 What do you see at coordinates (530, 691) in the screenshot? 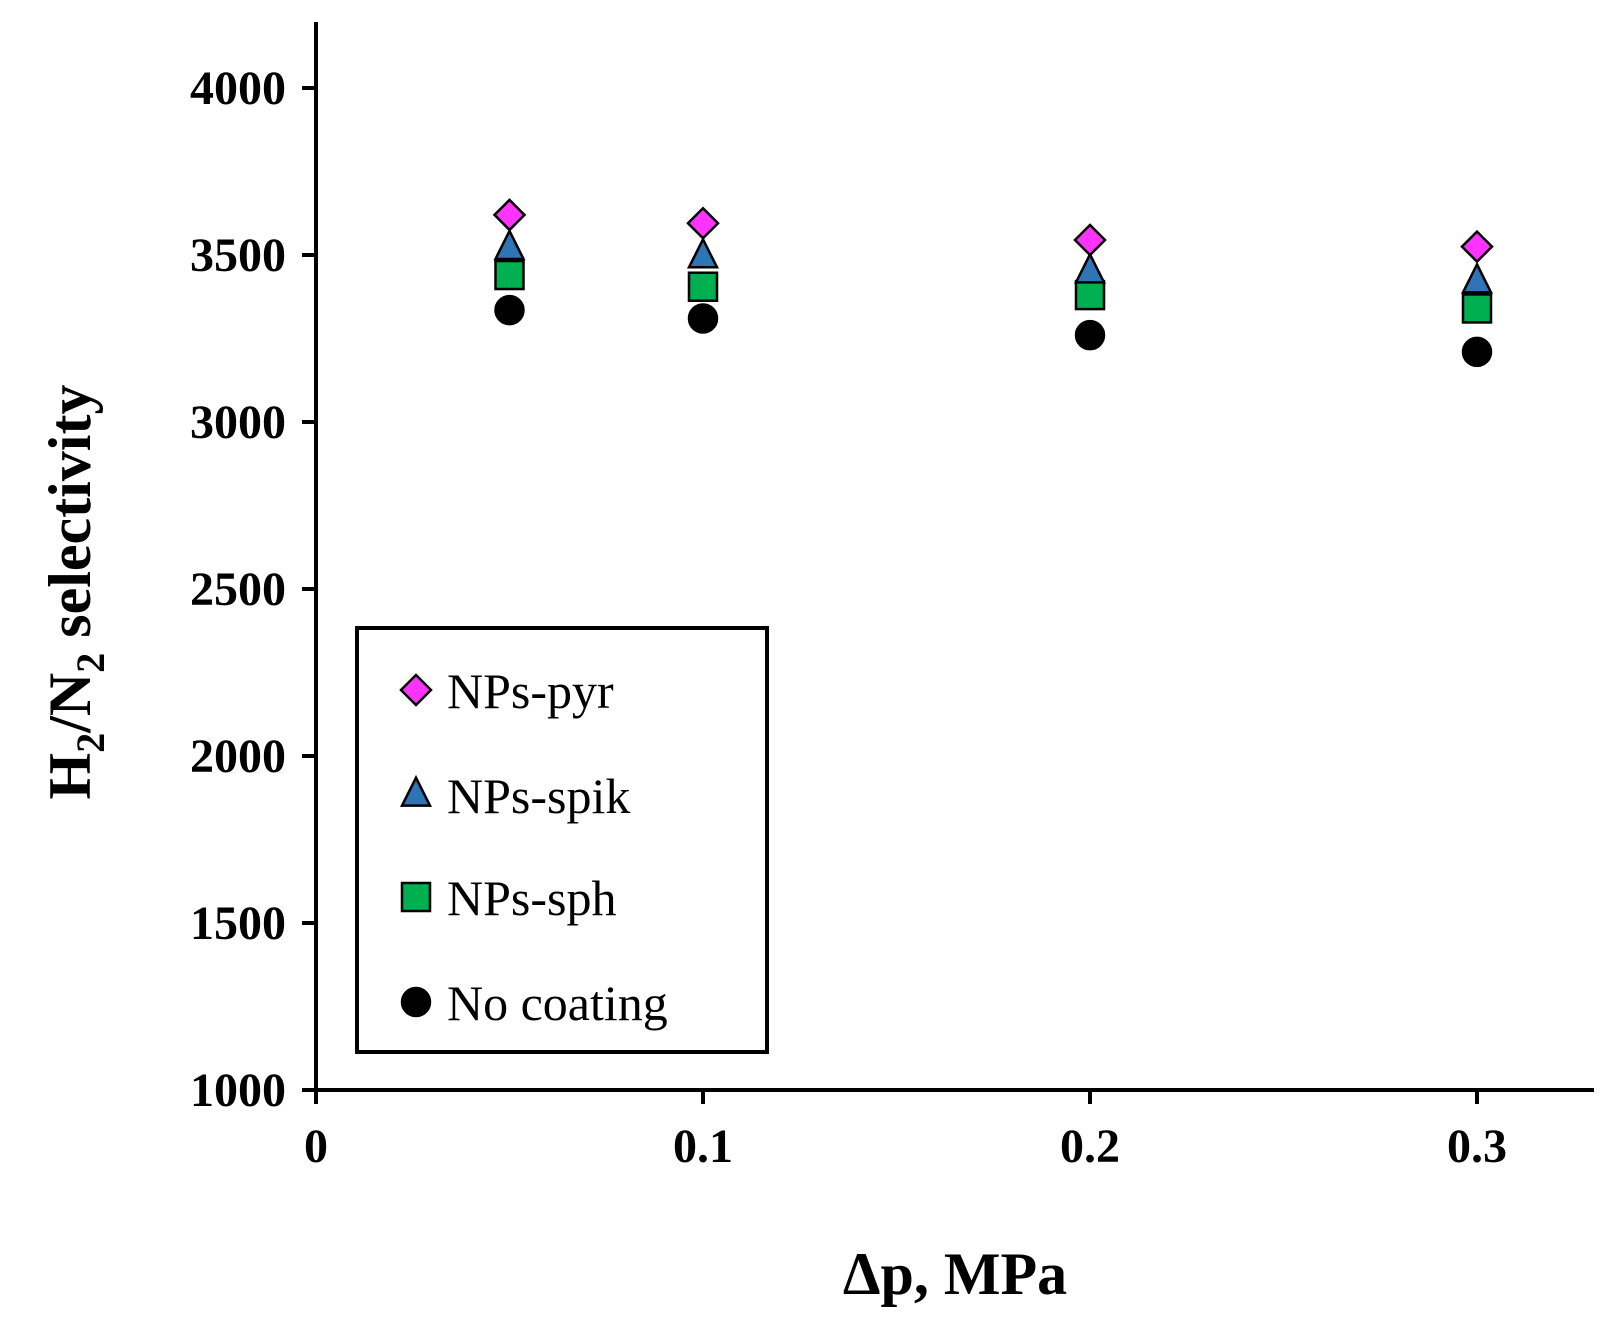
I see `legend-label: NPs-pyr` at bounding box center [530, 691].